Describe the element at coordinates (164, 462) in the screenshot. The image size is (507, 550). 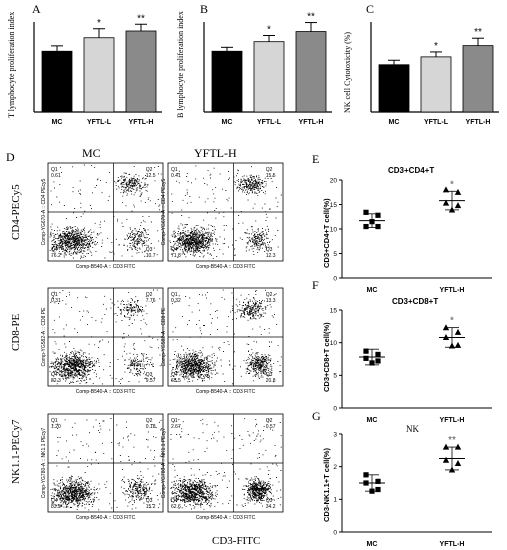
I see `flow-y-axis-title: Comp-YG780-A :: NK1.1 PEcy7` at that location.